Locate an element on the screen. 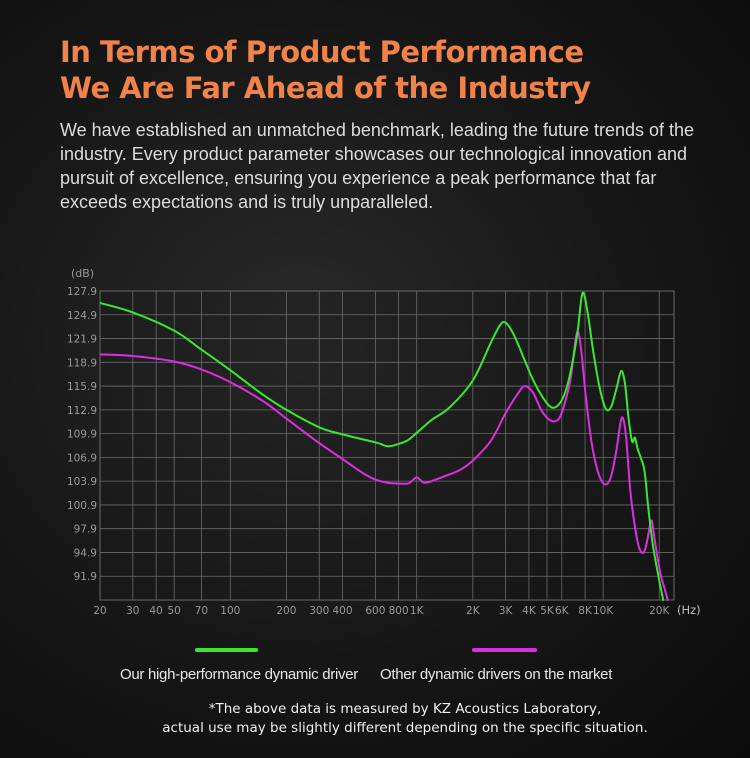 The height and width of the screenshot is (758, 750). x-tick-label: 400 is located at coordinates (343, 611).